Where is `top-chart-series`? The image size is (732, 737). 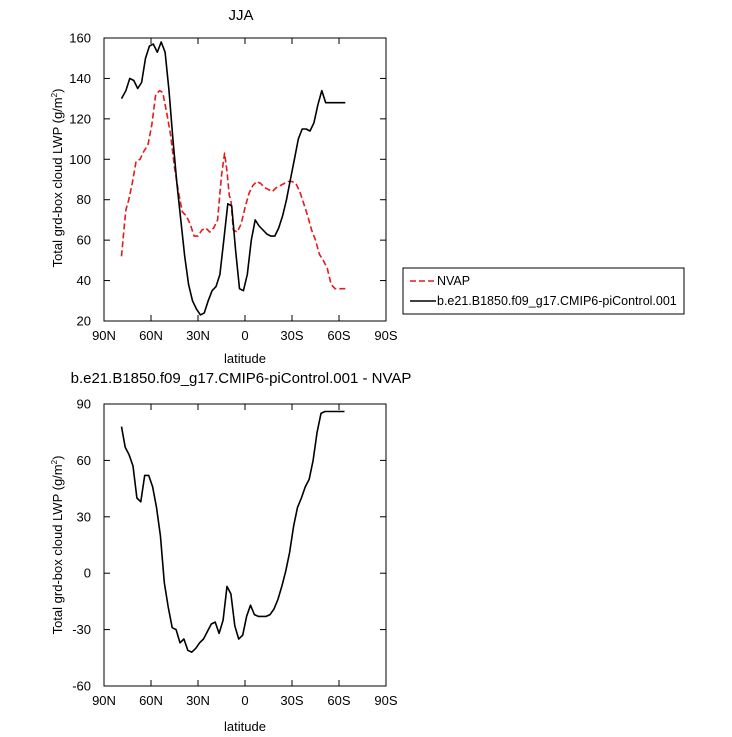 top-chart-series is located at coordinates (233, 178).